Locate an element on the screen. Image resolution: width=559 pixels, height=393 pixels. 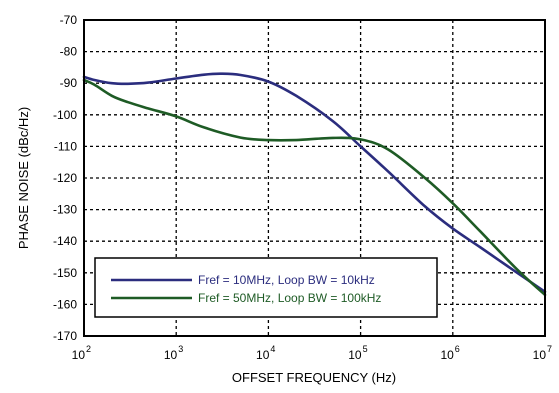
x-tick-exponent: 5 is located at coordinates (365, 349).